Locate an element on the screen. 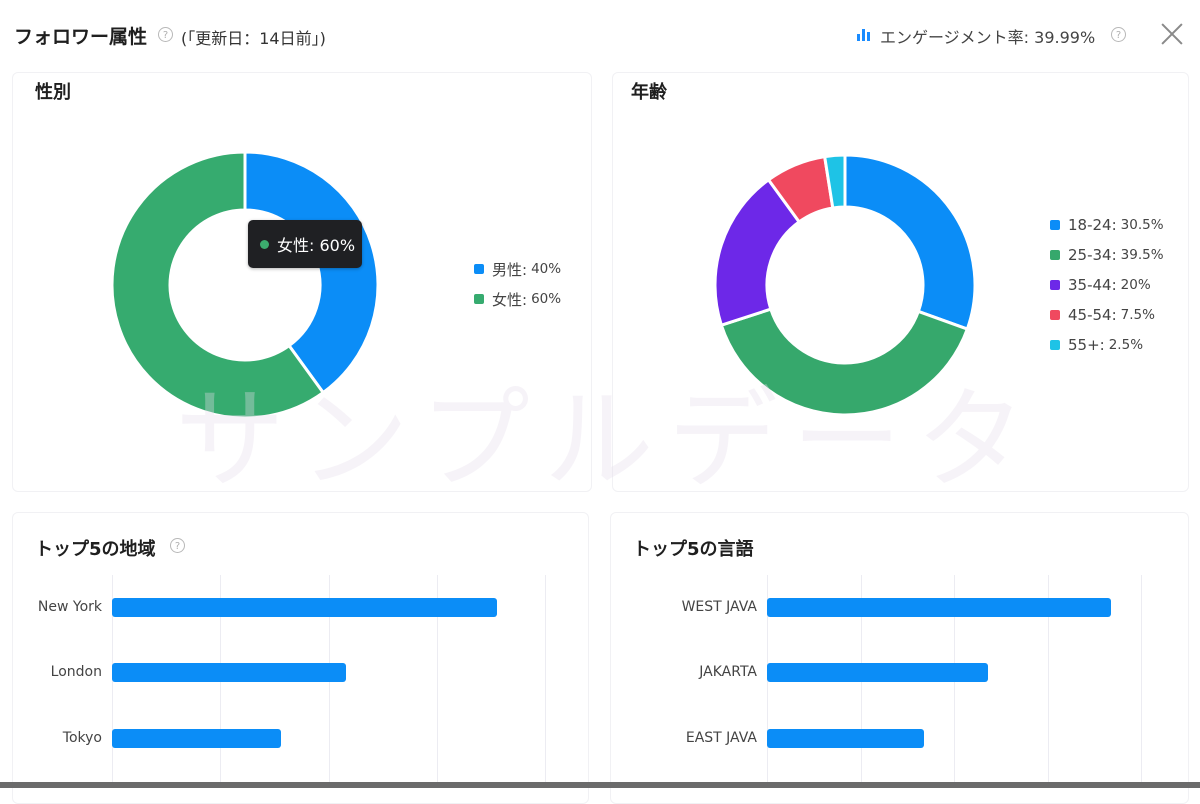 The width and height of the screenshot is (1200, 804). age-slice-55+ is located at coordinates (834, 181).